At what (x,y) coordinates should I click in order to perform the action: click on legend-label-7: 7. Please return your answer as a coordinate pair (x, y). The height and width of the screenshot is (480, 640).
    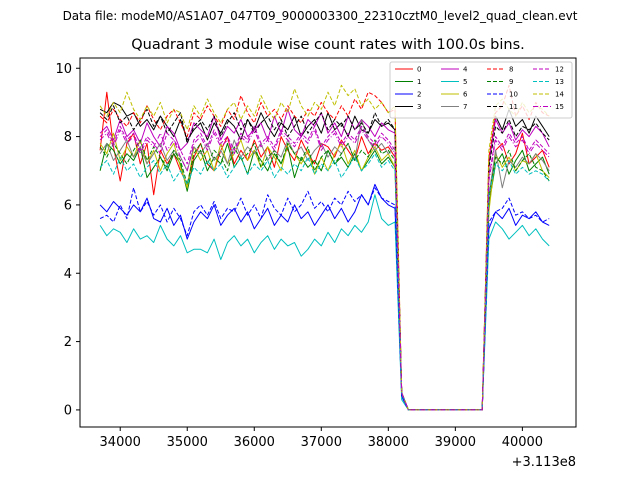
    Looking at the image, I should click on (465, 107).